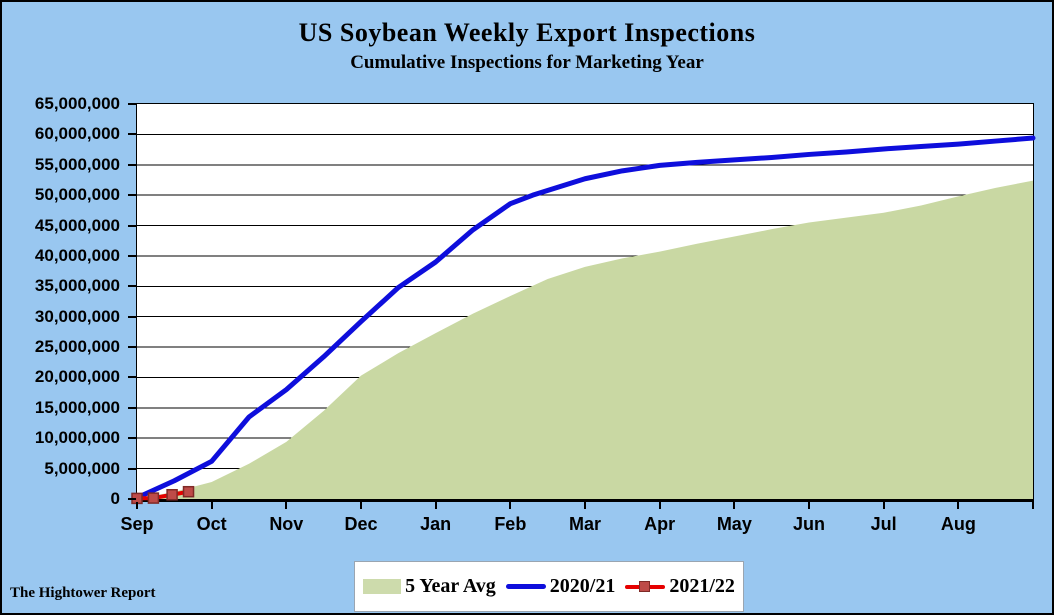  What do you see at coordinates (436, 524) in the screenshot?
I see `x-axis-label-jan: Jan` at bounding box center [436, 524].